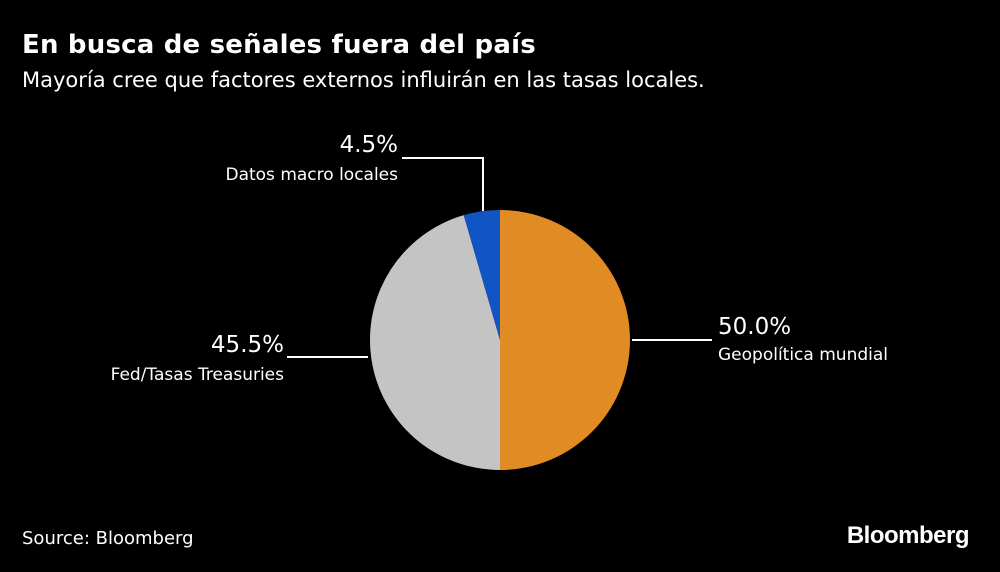  Describe the element at coordinates (565, 340) in the screenshot. I see `pie-slice-geopolitica-mundial` at that location.